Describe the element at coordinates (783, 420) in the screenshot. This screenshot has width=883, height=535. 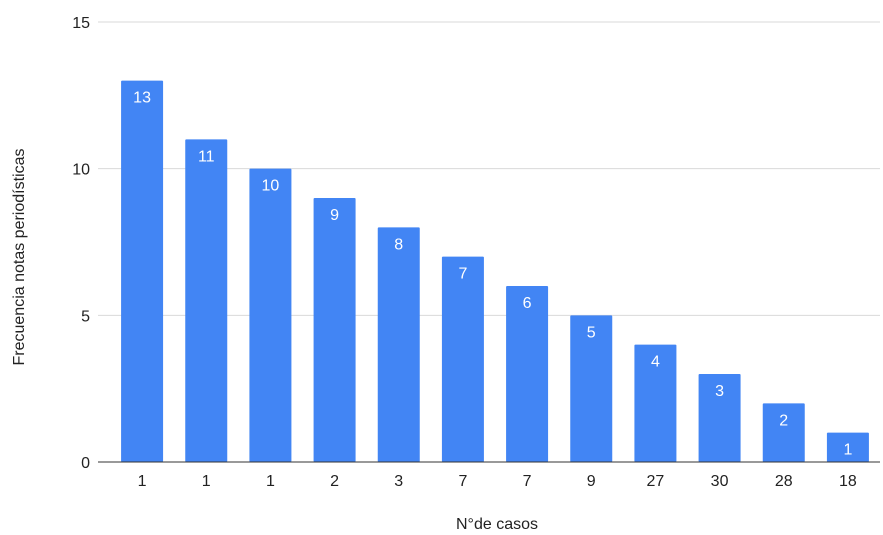
I see `bar-value-label: 2` at that location.